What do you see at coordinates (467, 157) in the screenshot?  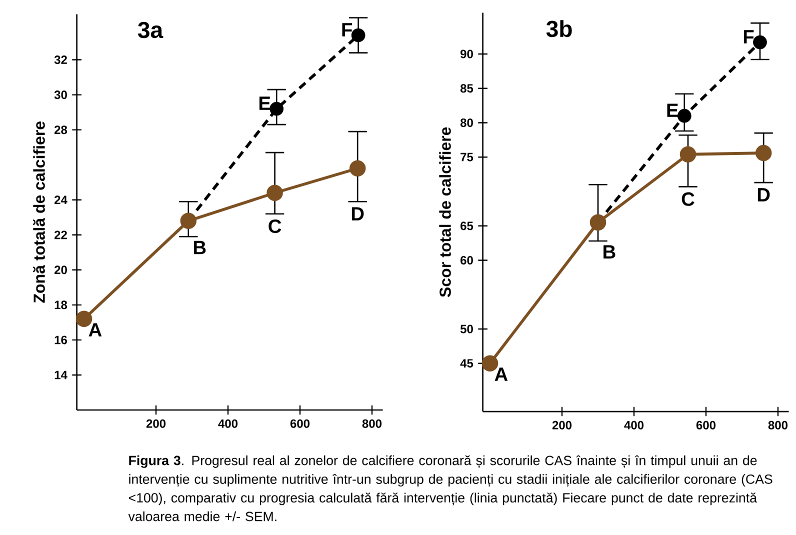 I see `y-tick-label: 75` at bounding box center [467, 157].